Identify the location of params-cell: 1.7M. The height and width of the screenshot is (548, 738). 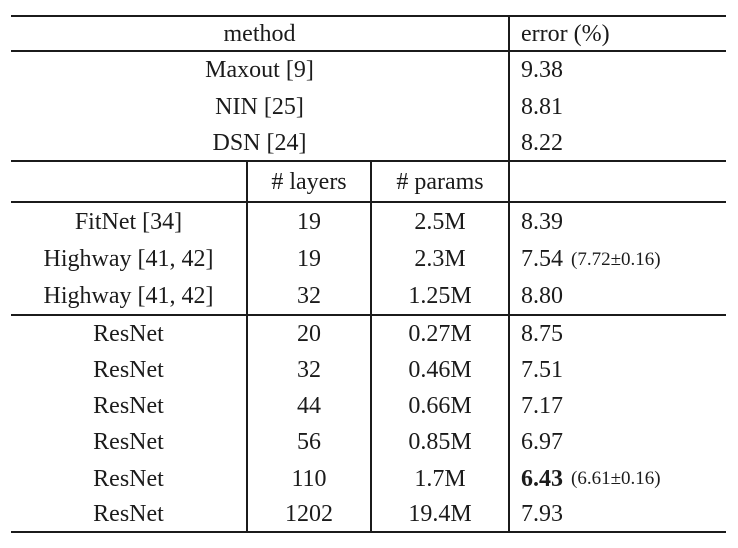
(439, 478).